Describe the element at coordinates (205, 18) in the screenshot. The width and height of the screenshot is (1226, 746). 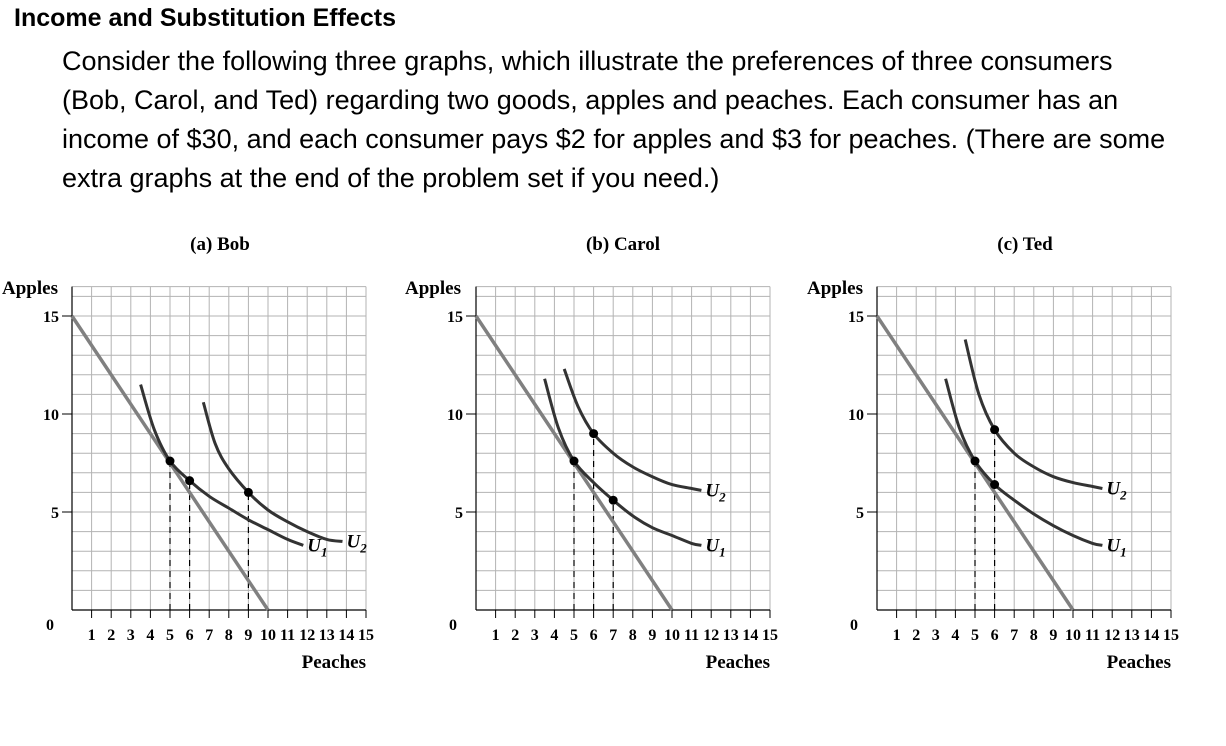
I see `document-title: Income and Substitution Effects` at that location.